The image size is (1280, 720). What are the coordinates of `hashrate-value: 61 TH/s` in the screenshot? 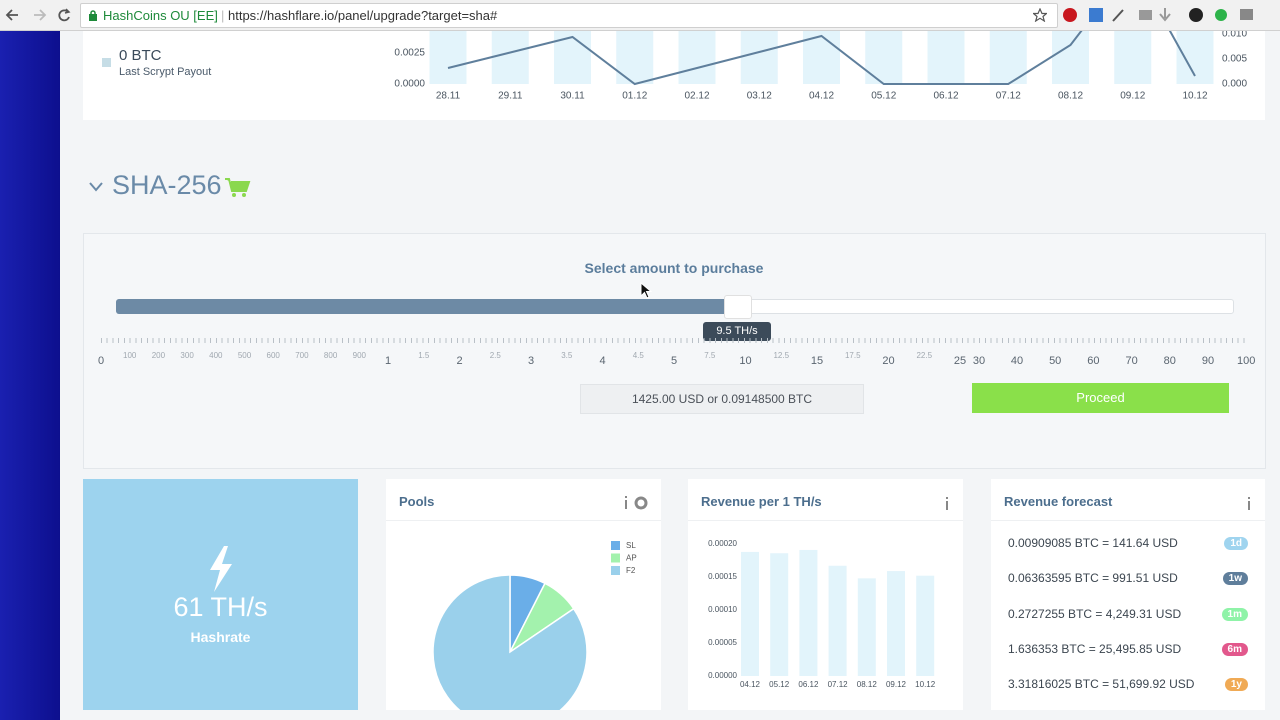 It's located at (220, 607).